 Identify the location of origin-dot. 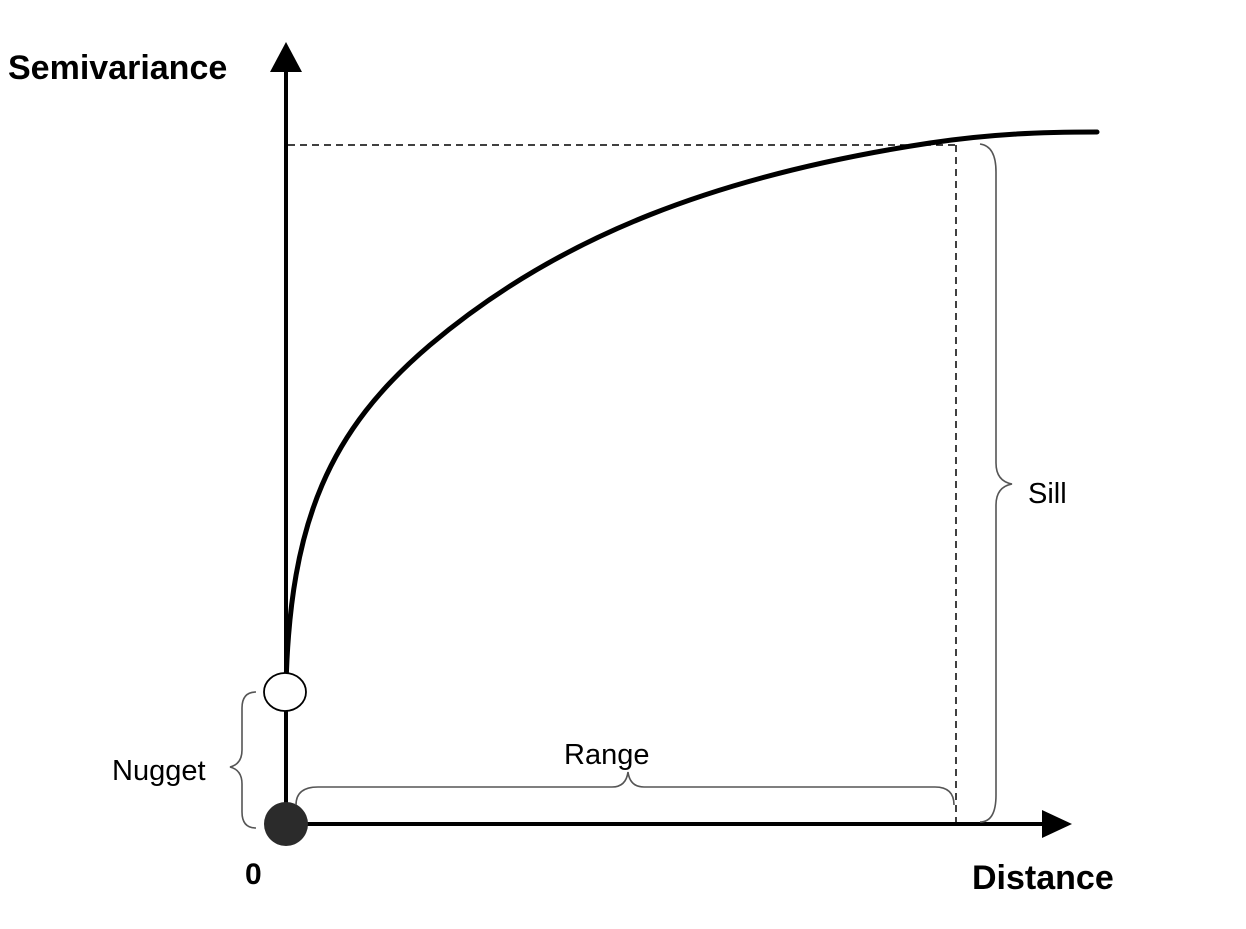
(286, 824).